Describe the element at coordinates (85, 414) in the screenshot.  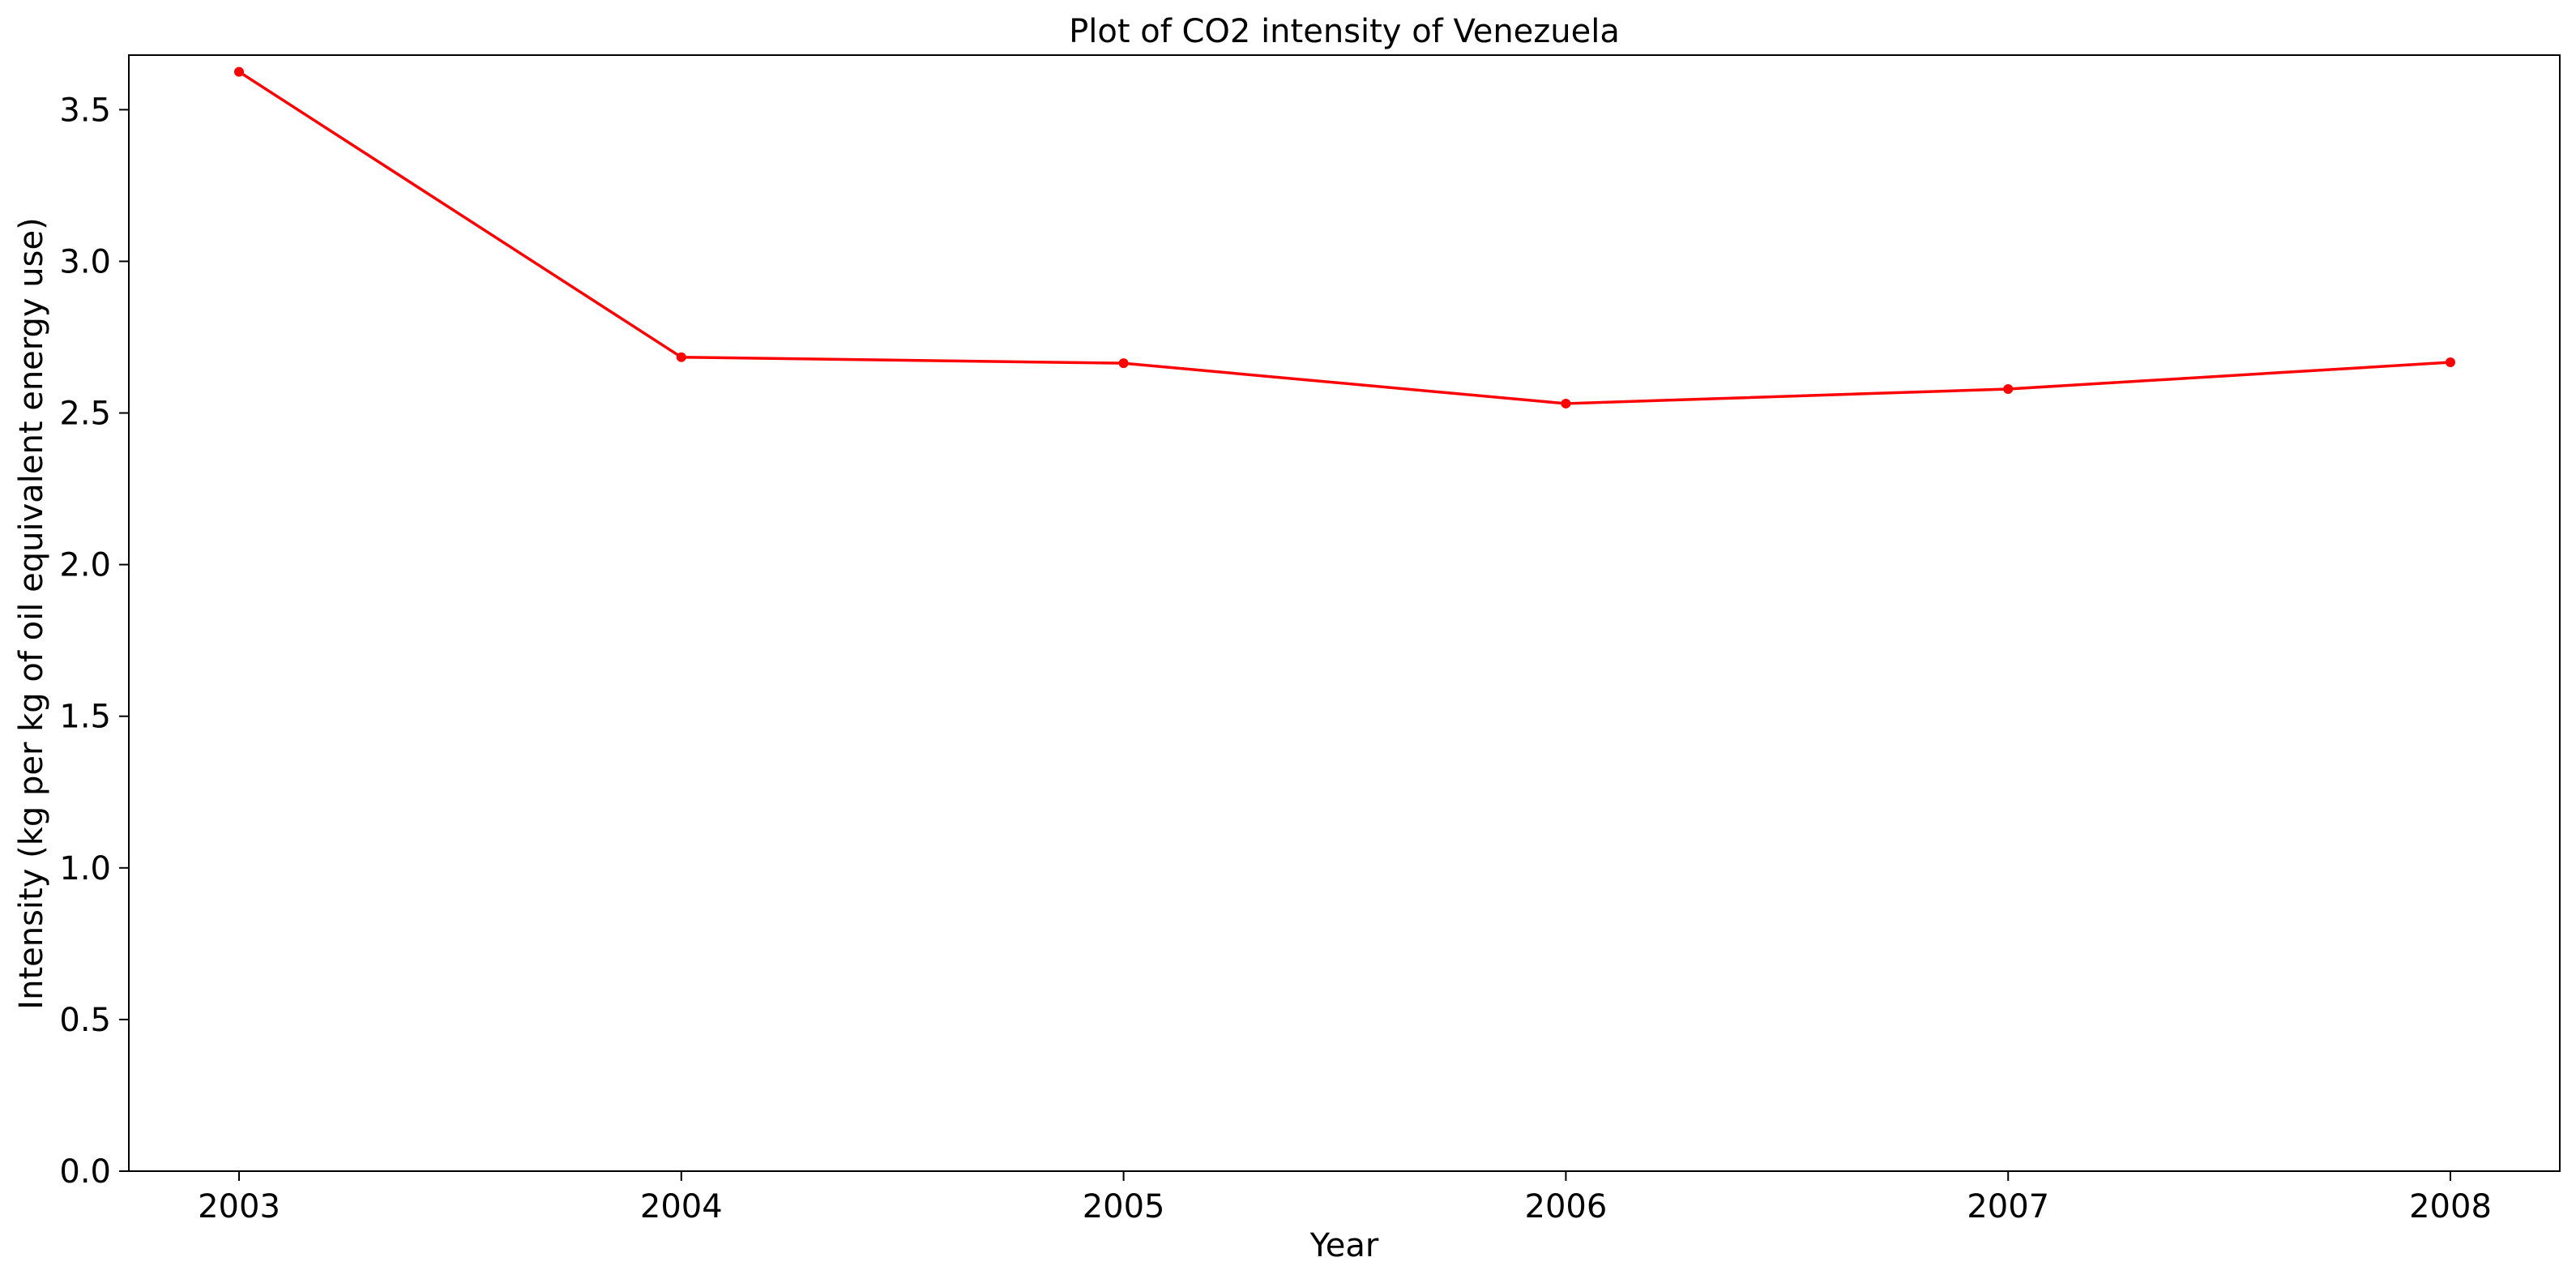
I see `y-tick-label: 2.5` at that location.